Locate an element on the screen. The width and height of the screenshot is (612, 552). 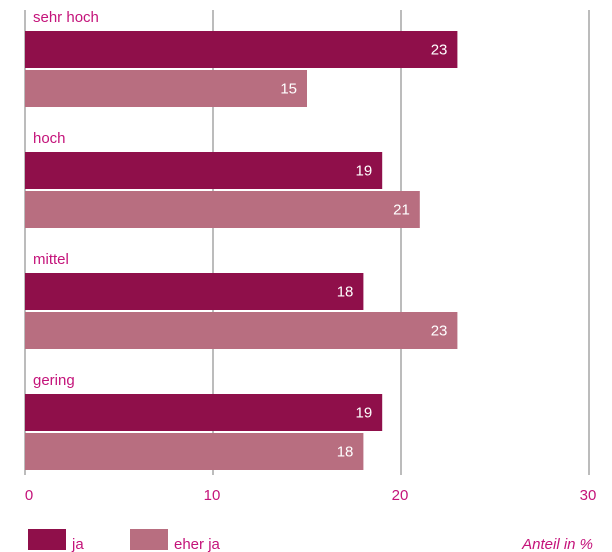
category-label: hoch is located at coordinates (49, 138).